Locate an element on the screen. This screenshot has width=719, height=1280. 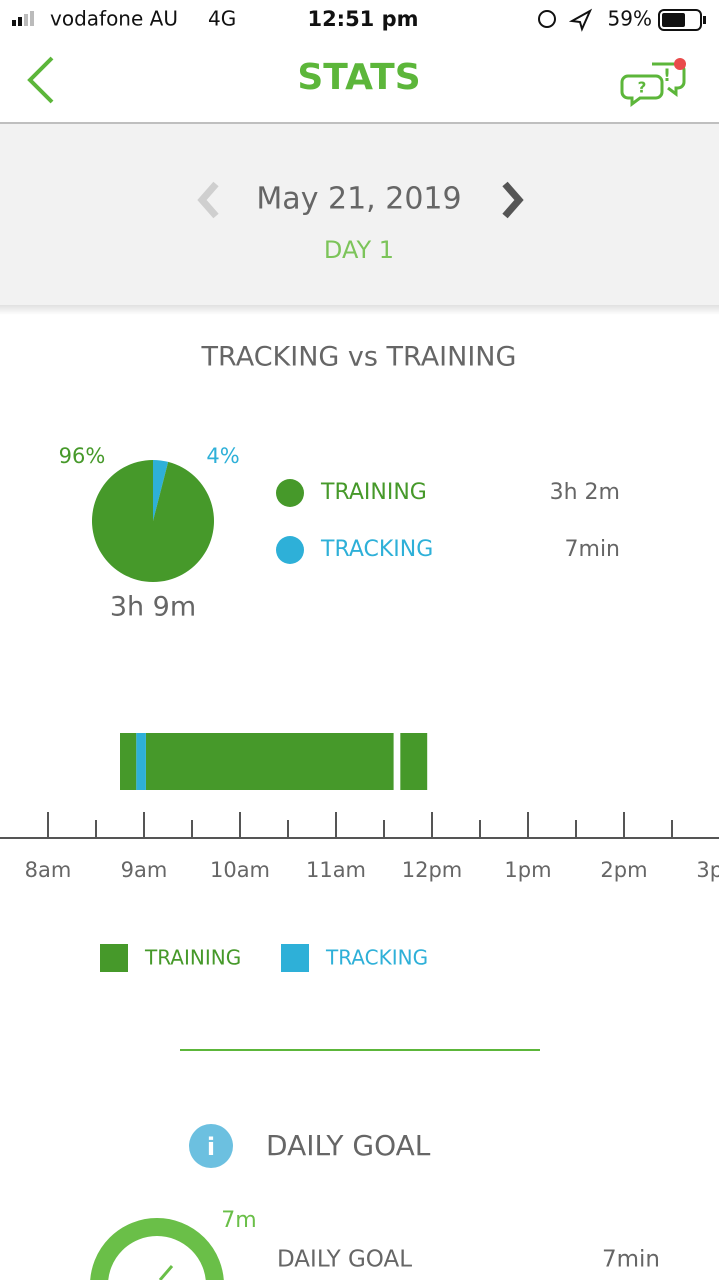
info-button is located at coordinates (211, 1146).